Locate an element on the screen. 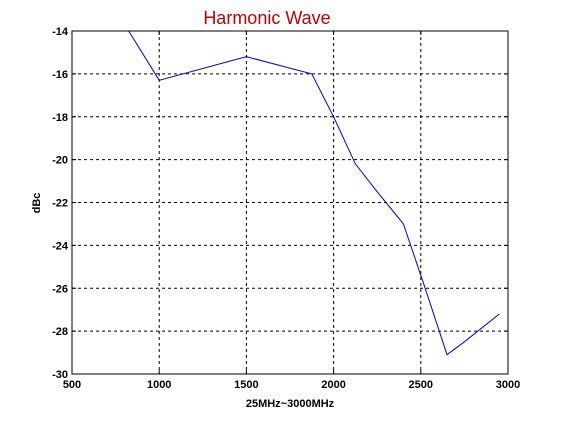 This screenshot has width=561, height=426. y-tick-label: -16 is located at coordinates (60, 75).